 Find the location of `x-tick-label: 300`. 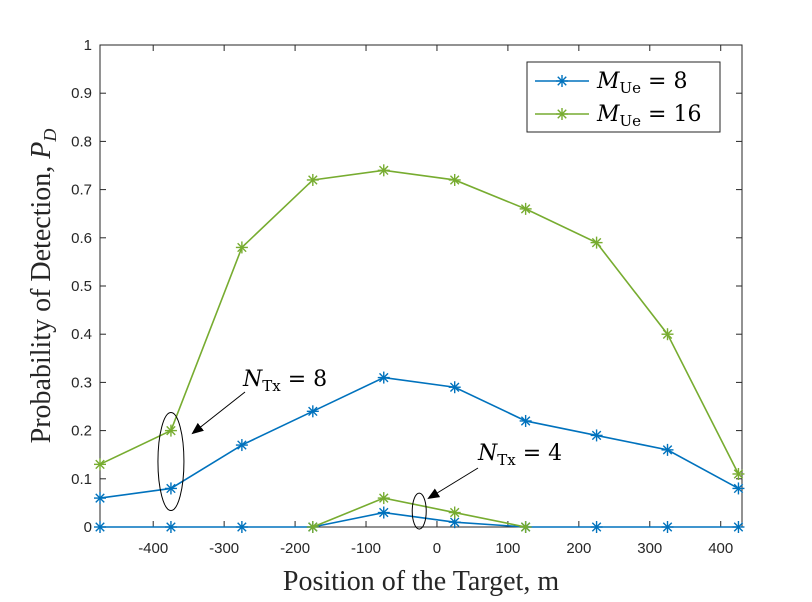

x-tick-label: 300 is located at coordinates (649, 548).